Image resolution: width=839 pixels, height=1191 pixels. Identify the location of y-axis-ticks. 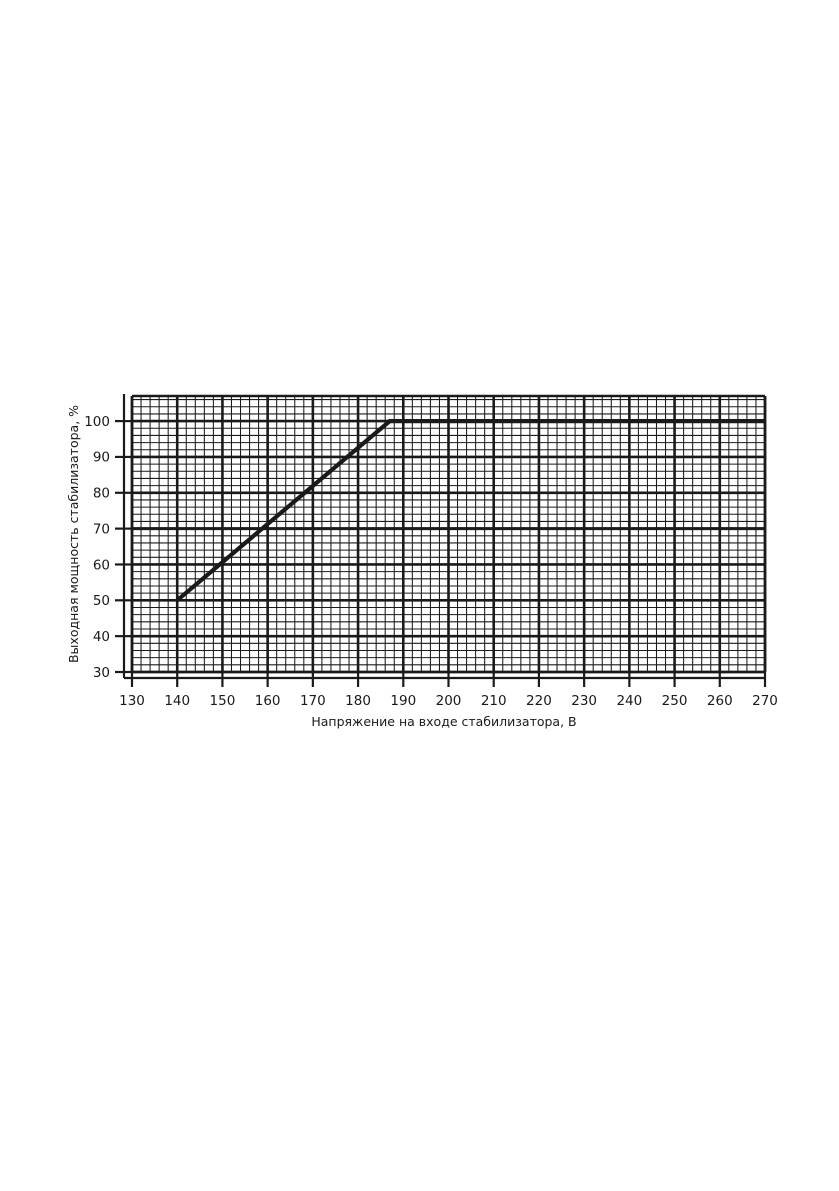
(123, 546).